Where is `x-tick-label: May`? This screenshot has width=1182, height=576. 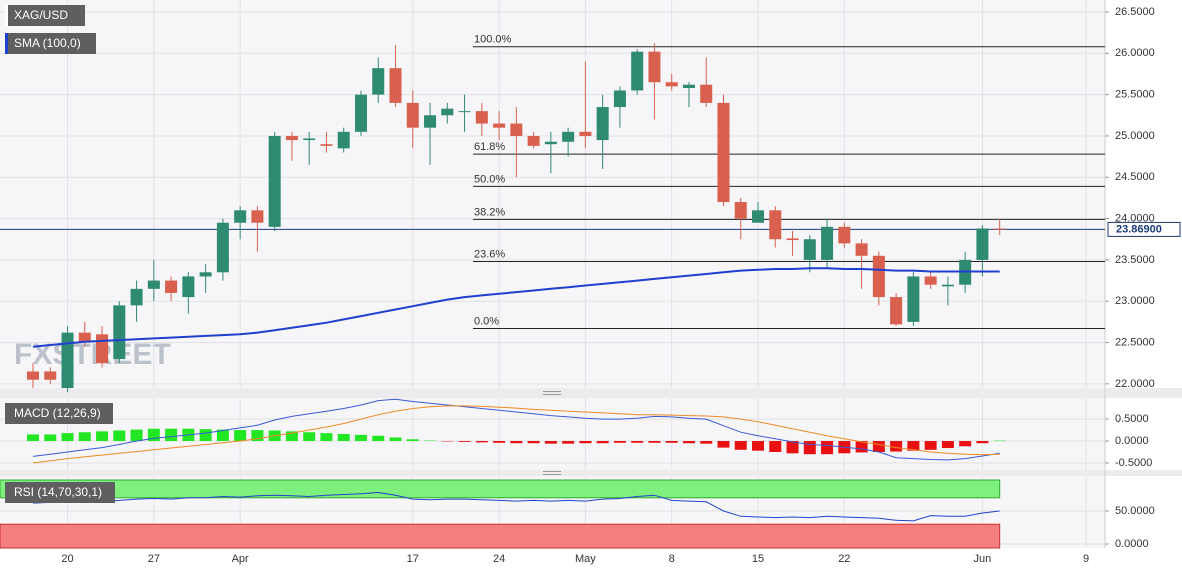
x-tick-label: May is located at coordinates (585, 559).